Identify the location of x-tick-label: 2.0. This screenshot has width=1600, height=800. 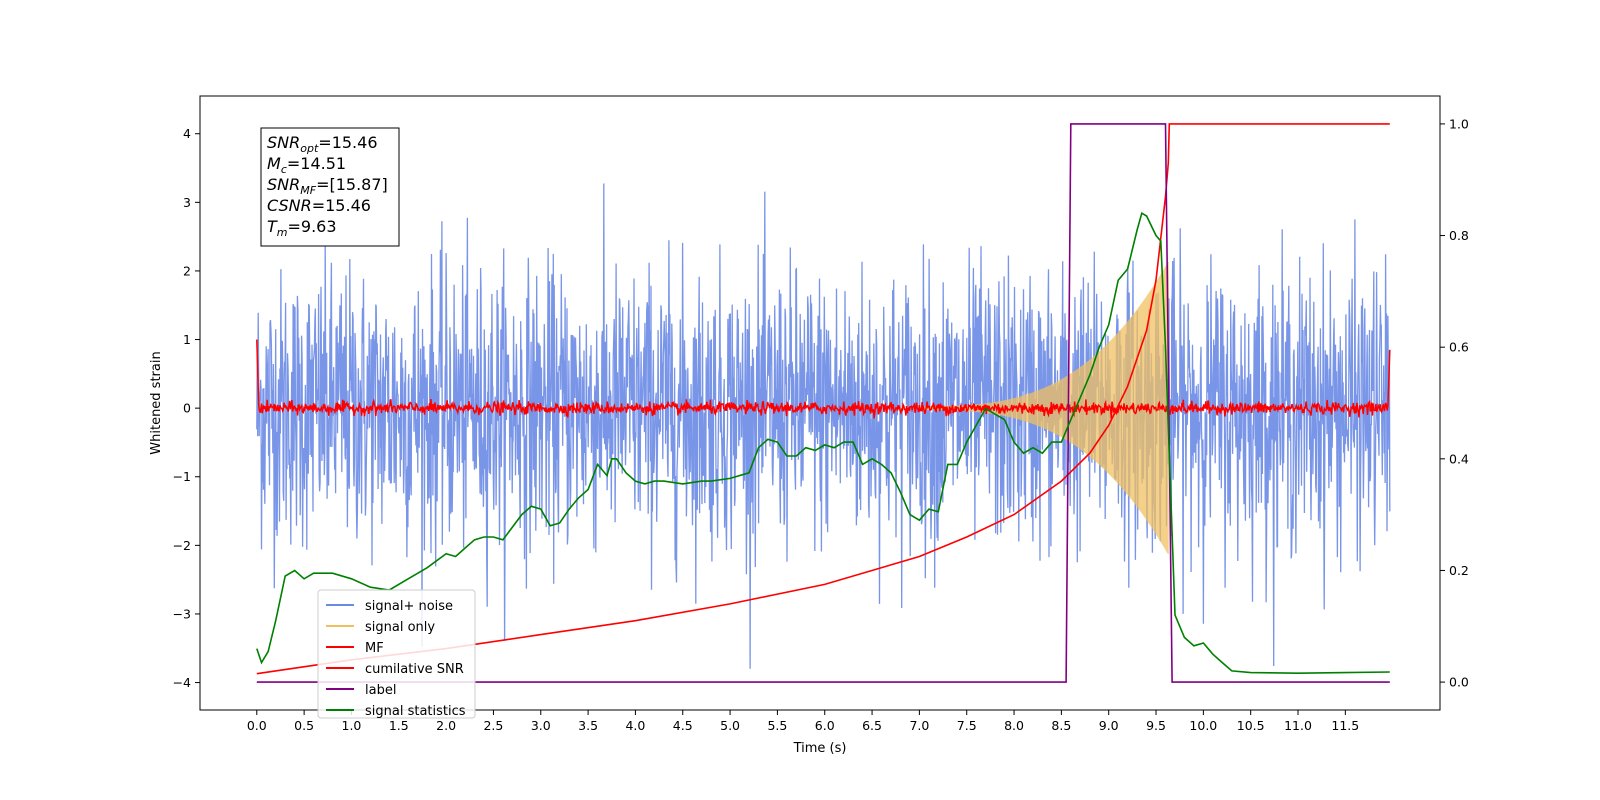
(446, 725).